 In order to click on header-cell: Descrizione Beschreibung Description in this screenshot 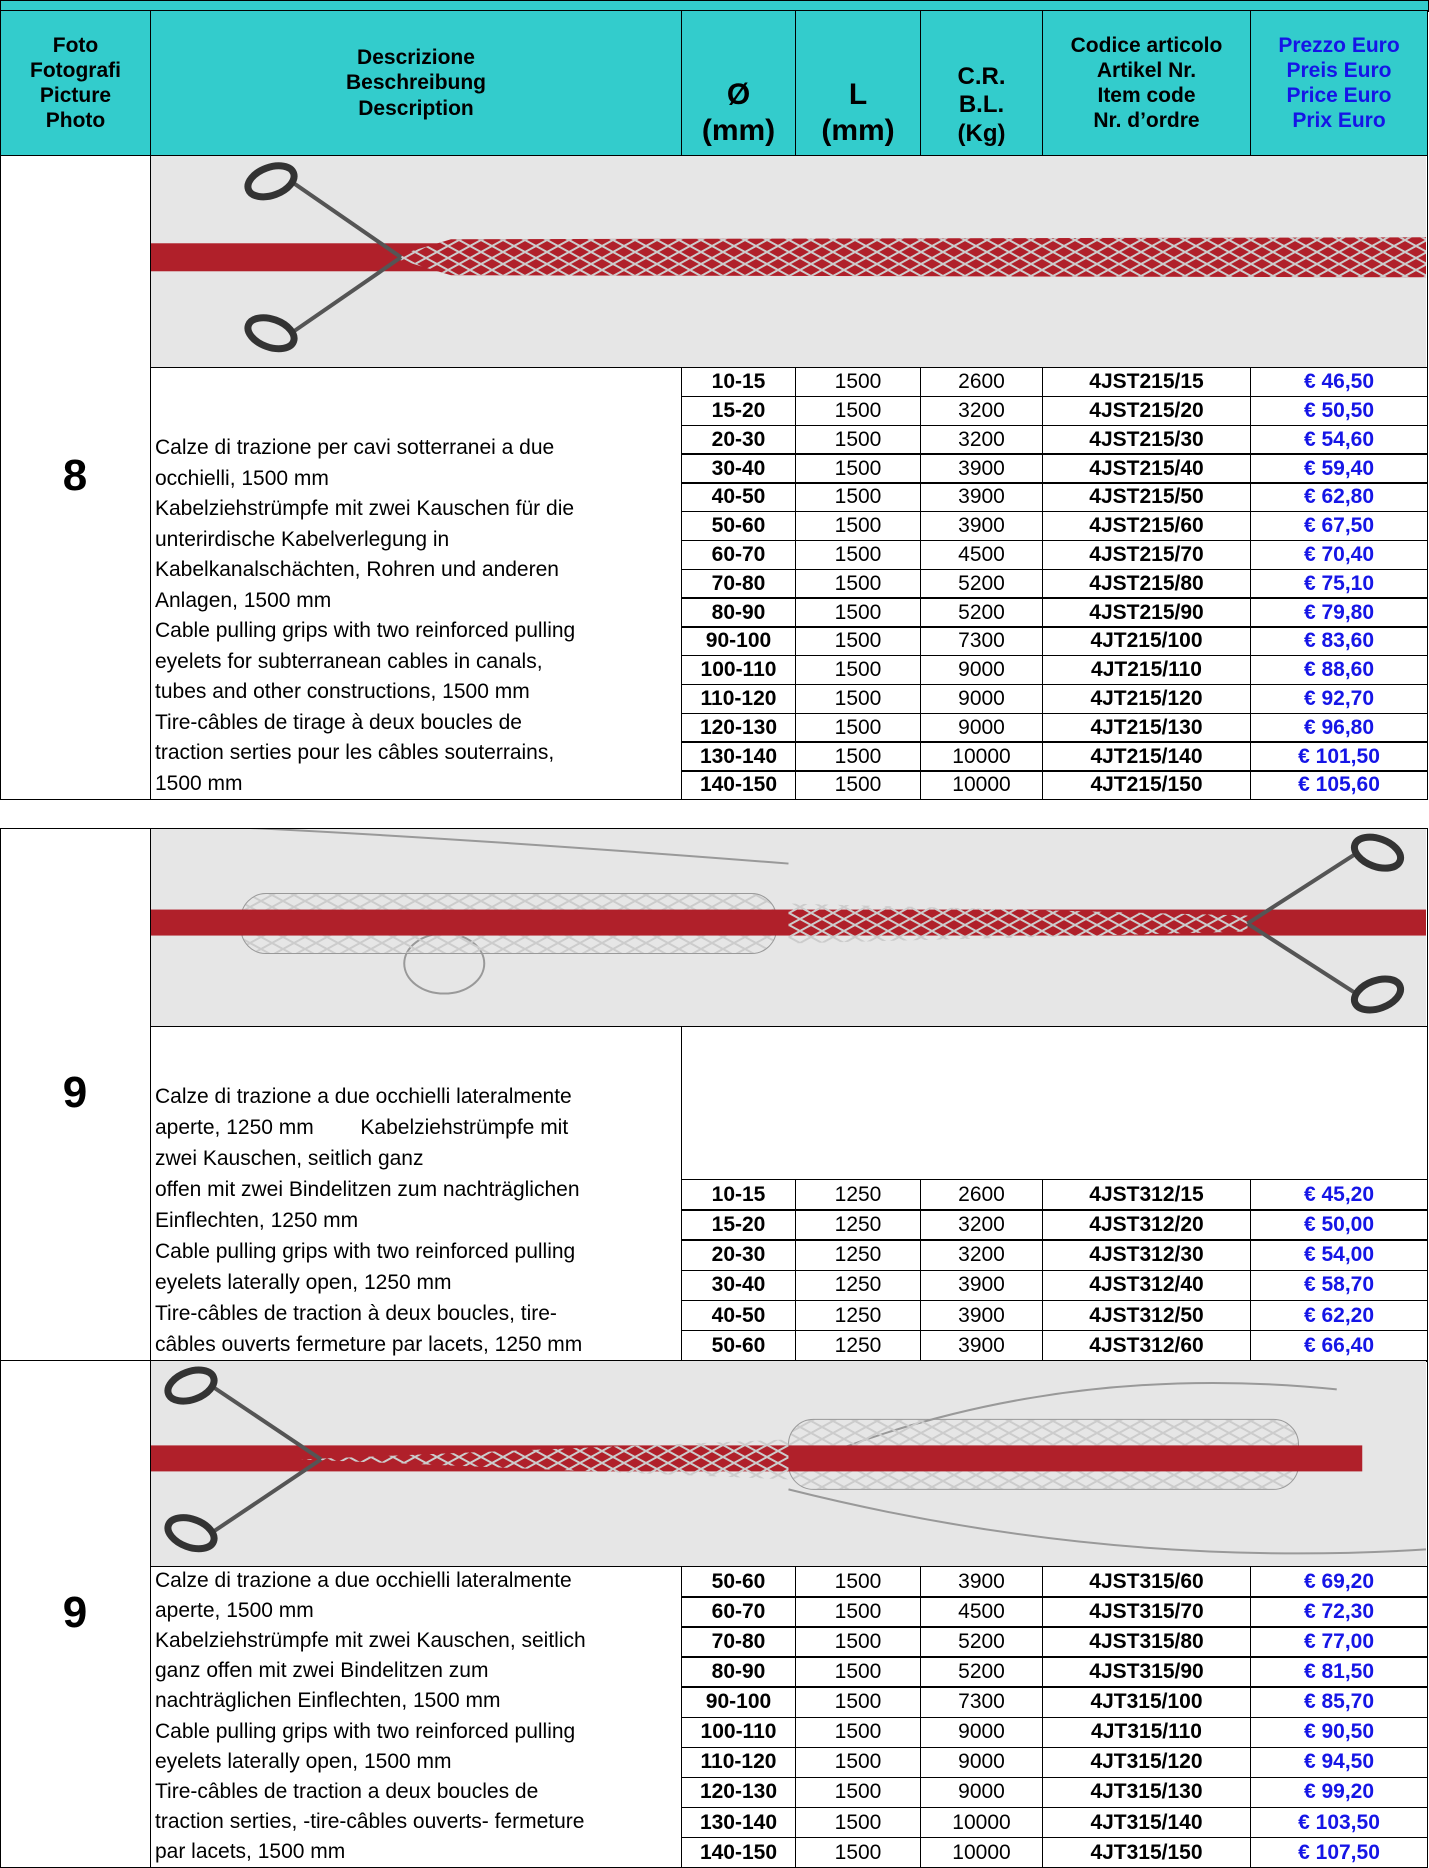, I will do `click(416, 83)`.